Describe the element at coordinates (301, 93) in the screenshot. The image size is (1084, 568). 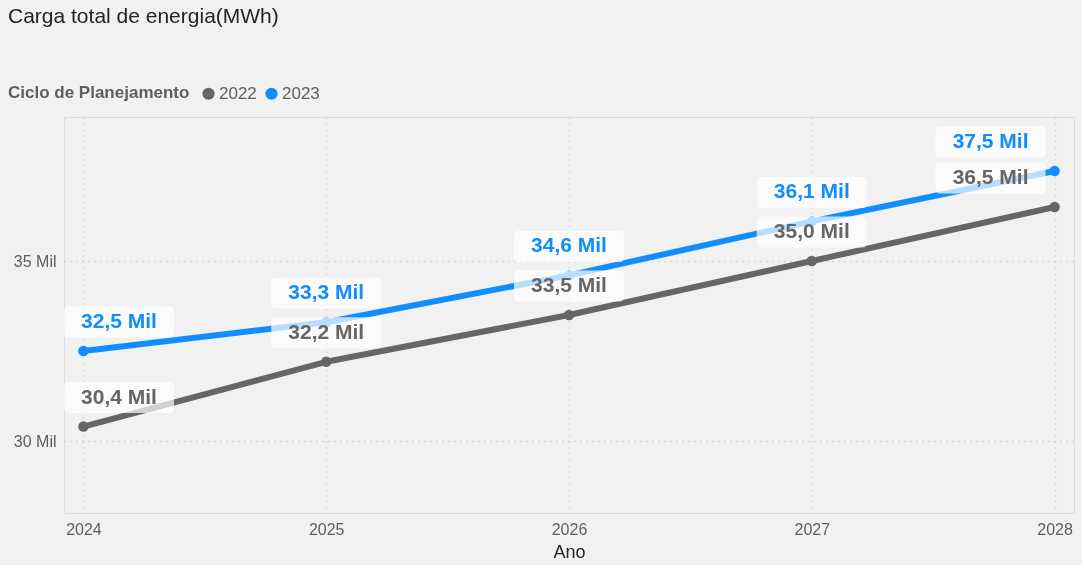
I see `legend-label: 2023` at that location.